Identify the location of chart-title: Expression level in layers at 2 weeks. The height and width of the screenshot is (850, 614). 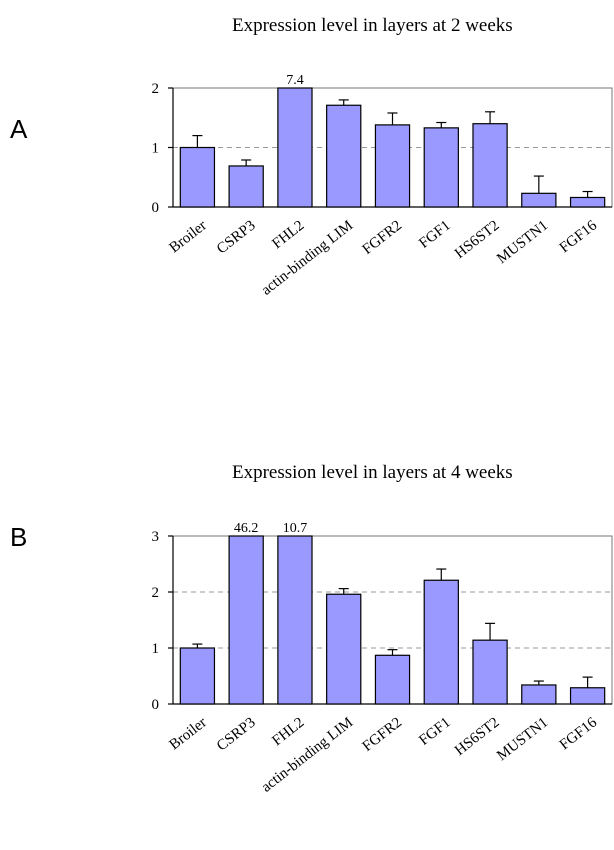
(372, 25).